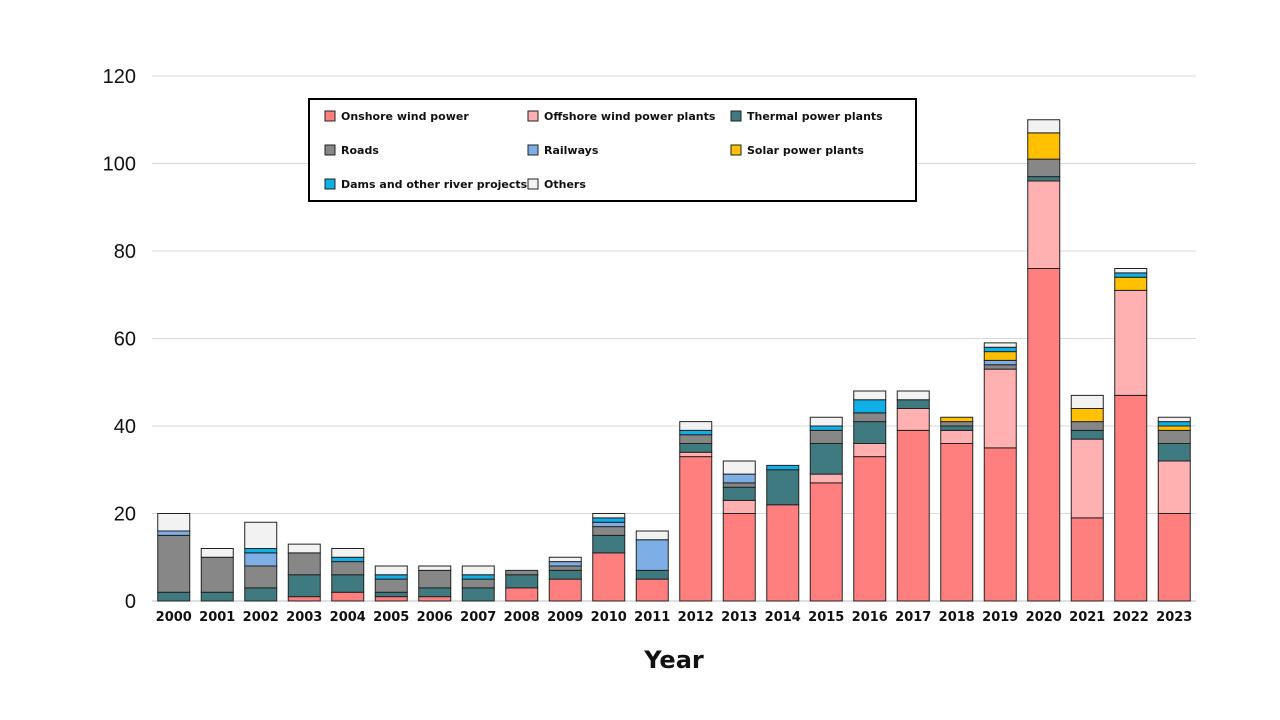  Describe the element at coordinates (348, 617) in the screenshot. I see `x-tick-label: 2004` at that location.